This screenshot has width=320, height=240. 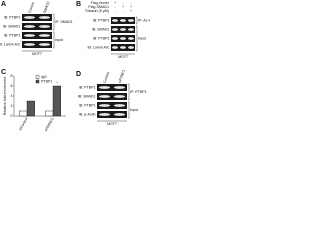 I want to click on lane-label: SMAD1, so click(x=47, y=7).